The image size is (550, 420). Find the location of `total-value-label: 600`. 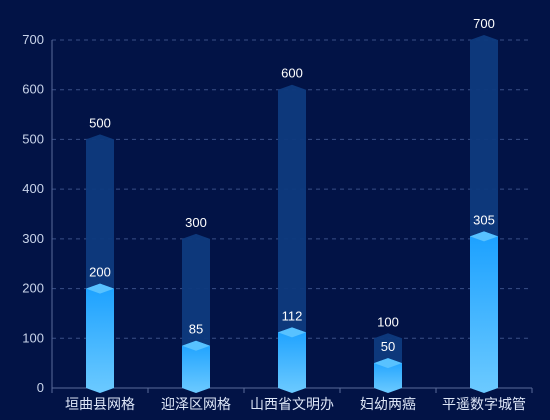

total-value-label: 600 is located at coordinates (292, 73).